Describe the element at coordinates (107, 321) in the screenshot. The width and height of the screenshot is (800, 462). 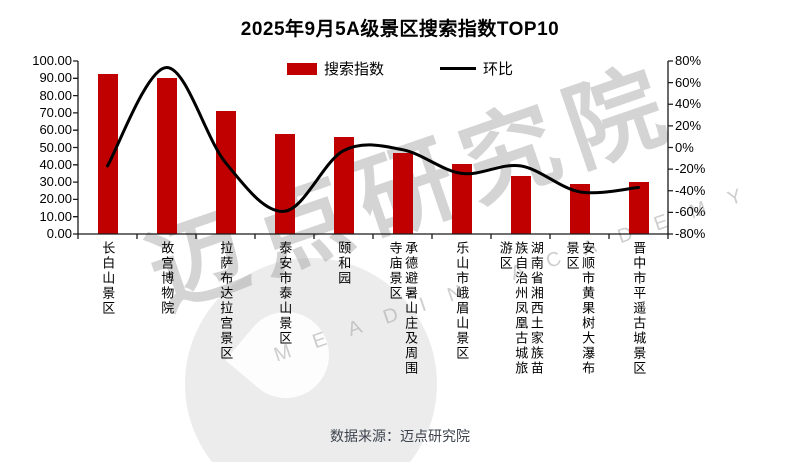
I see `x-axis-label-cell: 长白山景区` at that location.